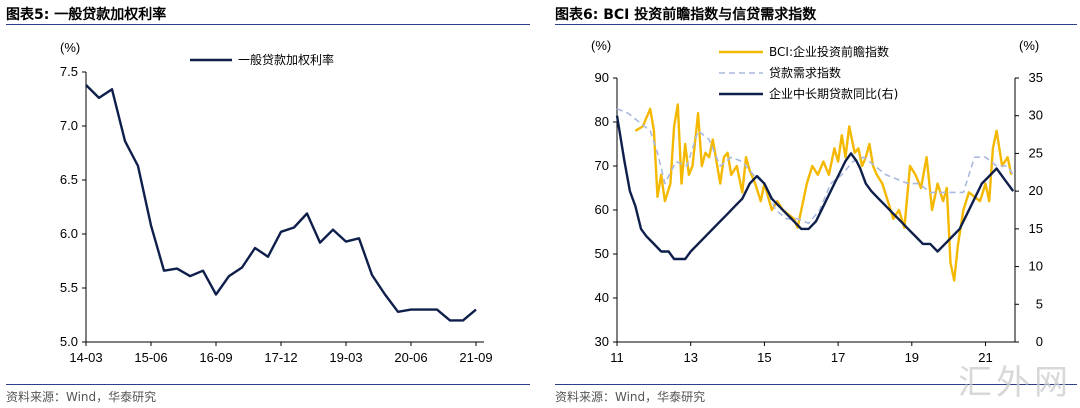 Image resolution: width=1080 pixels, height=408 pixels. What do you see at coordinates (1036, 77) in the screenshot?
I see `right-right-y-tick-label: 35` at bounding box center [1036, 77].